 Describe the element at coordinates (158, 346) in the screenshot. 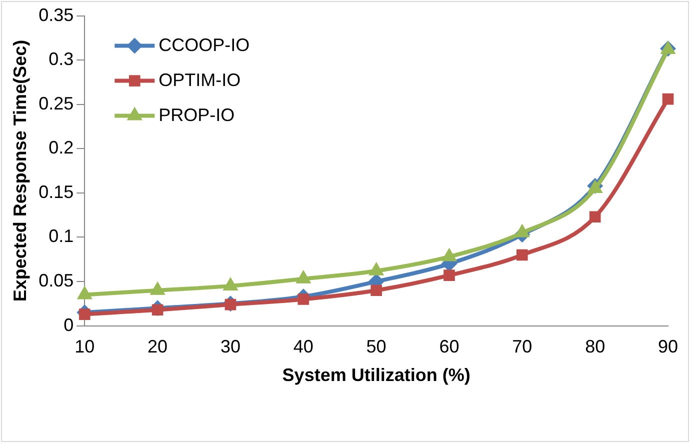

I see `x-tick-label: 20` at that location.